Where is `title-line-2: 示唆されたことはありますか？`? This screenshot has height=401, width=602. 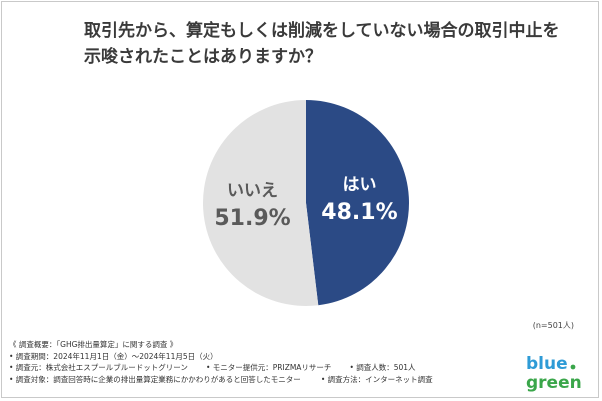 title-line-2: 示唆されたことはありますか？ is located at coordinates (203, 57).